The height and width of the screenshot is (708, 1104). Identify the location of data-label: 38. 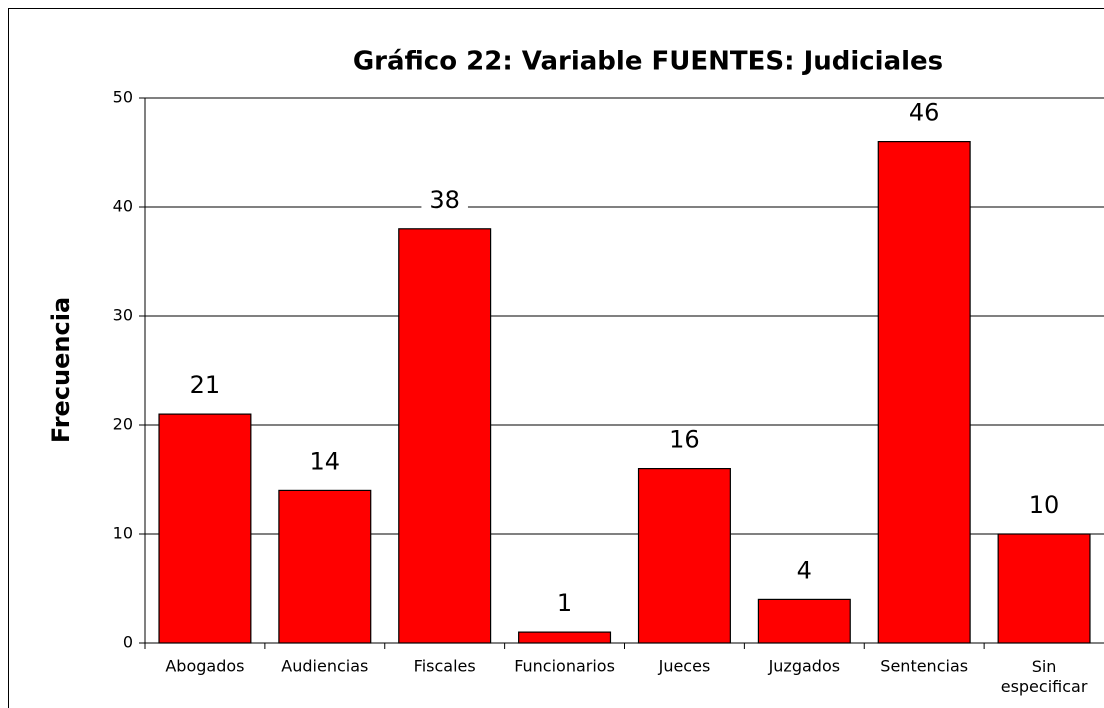
(444, 200).